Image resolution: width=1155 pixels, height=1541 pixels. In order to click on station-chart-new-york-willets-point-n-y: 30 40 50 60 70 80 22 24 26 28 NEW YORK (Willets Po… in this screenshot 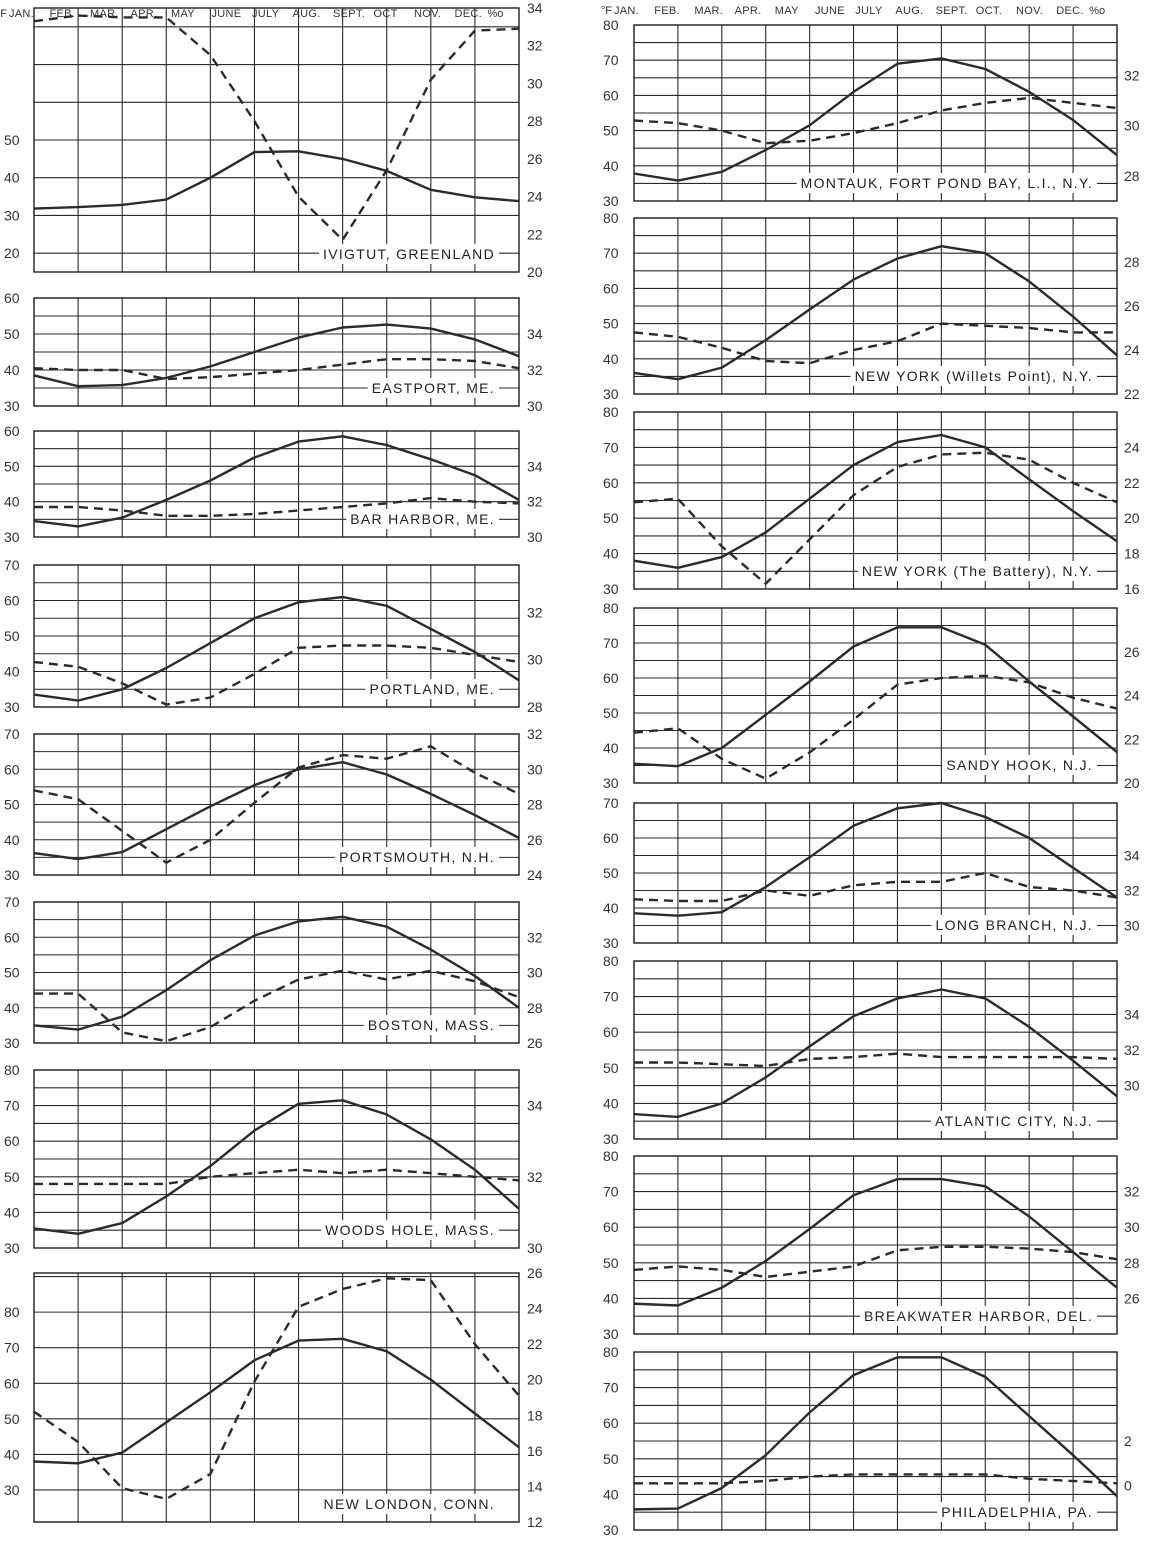, I will do `click(871, 306)`.